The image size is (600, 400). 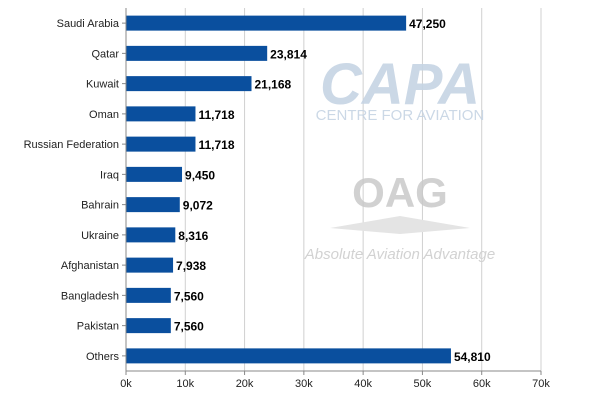 What do you see at coordinates (427, 24) in the screenshot?
I see `value-label: 47,250` at bounding box center [427, 24].